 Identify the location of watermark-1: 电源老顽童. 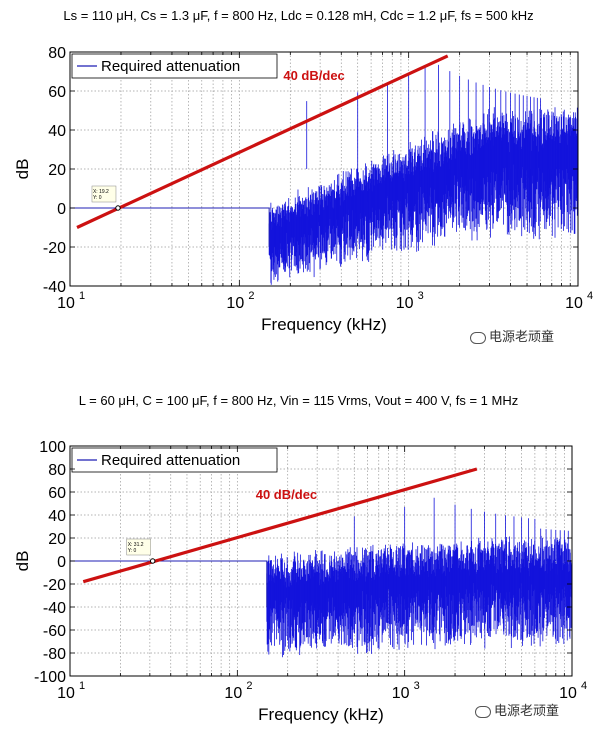
(512, 335).